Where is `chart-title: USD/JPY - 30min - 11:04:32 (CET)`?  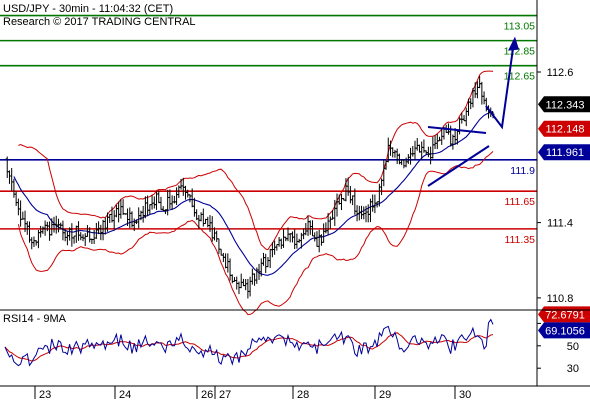
chart-title: USD/JPY - 30min - 11:04:32 (CET) is located at coordinates (88, 9).